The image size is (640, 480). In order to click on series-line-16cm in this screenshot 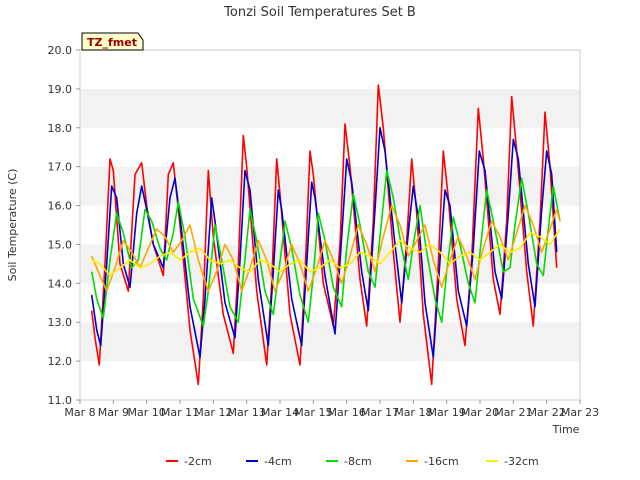, I will do `click(325, 248)`.